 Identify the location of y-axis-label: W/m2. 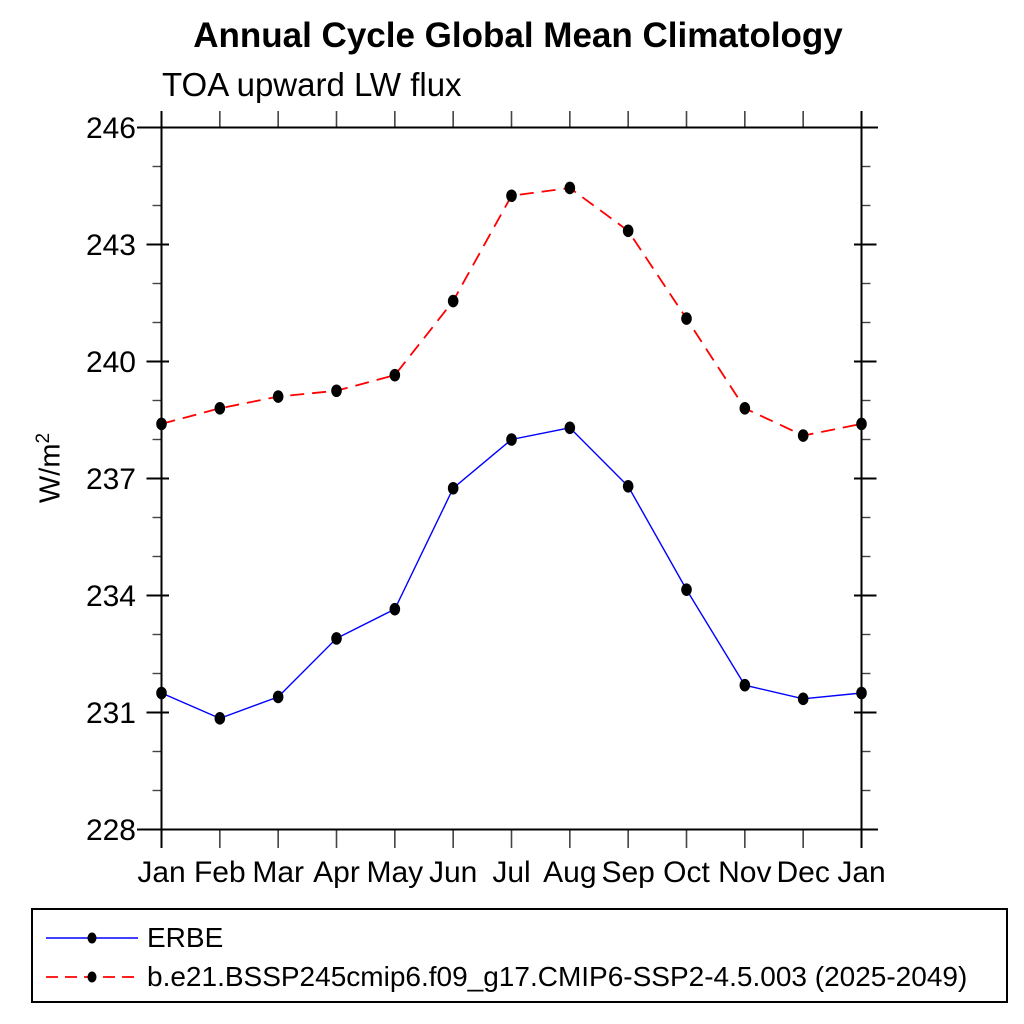
(45, 468).